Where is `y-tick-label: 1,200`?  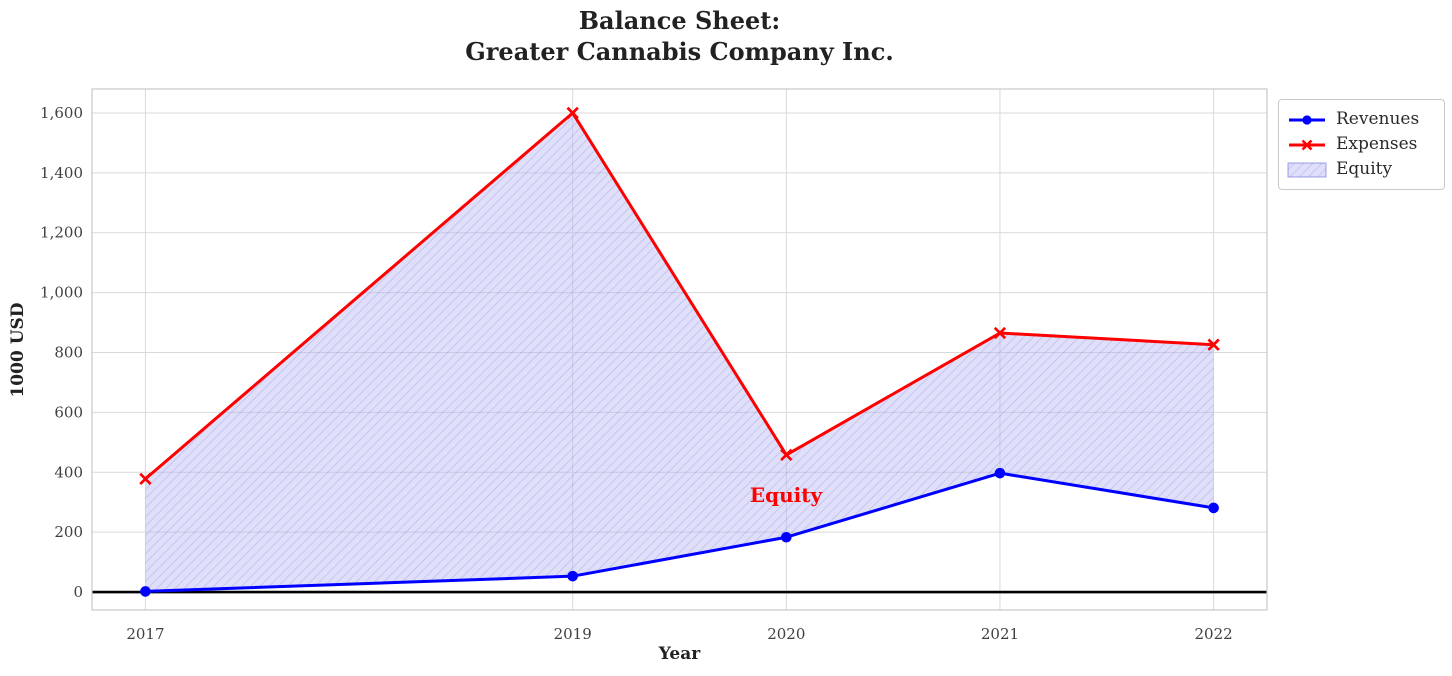 y-tick-label: 1,200 is located at coordinates (61, 233).